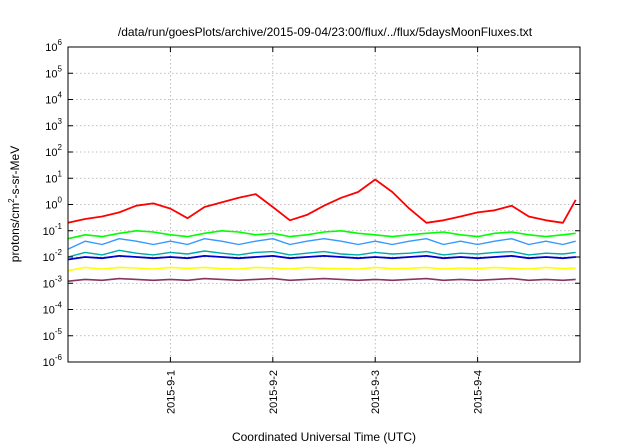 The height and width of the screenshot is (448, 640). I want to click on y-tick-exponent: 3, so click(60, 121).